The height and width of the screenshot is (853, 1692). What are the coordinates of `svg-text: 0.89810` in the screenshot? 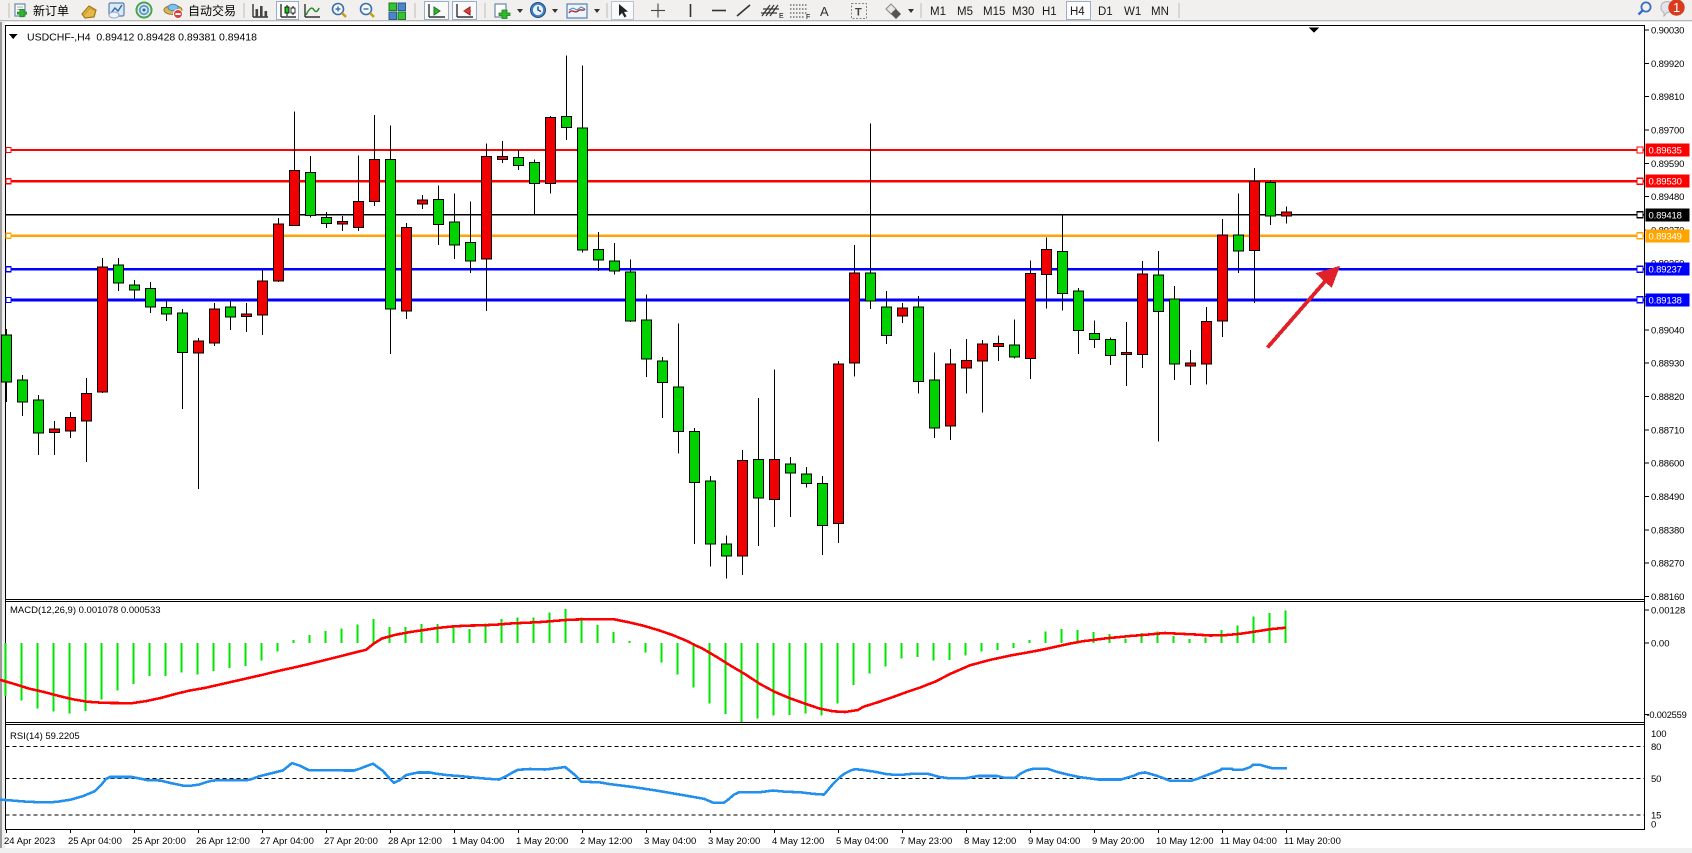 It's located at (1667, 97).